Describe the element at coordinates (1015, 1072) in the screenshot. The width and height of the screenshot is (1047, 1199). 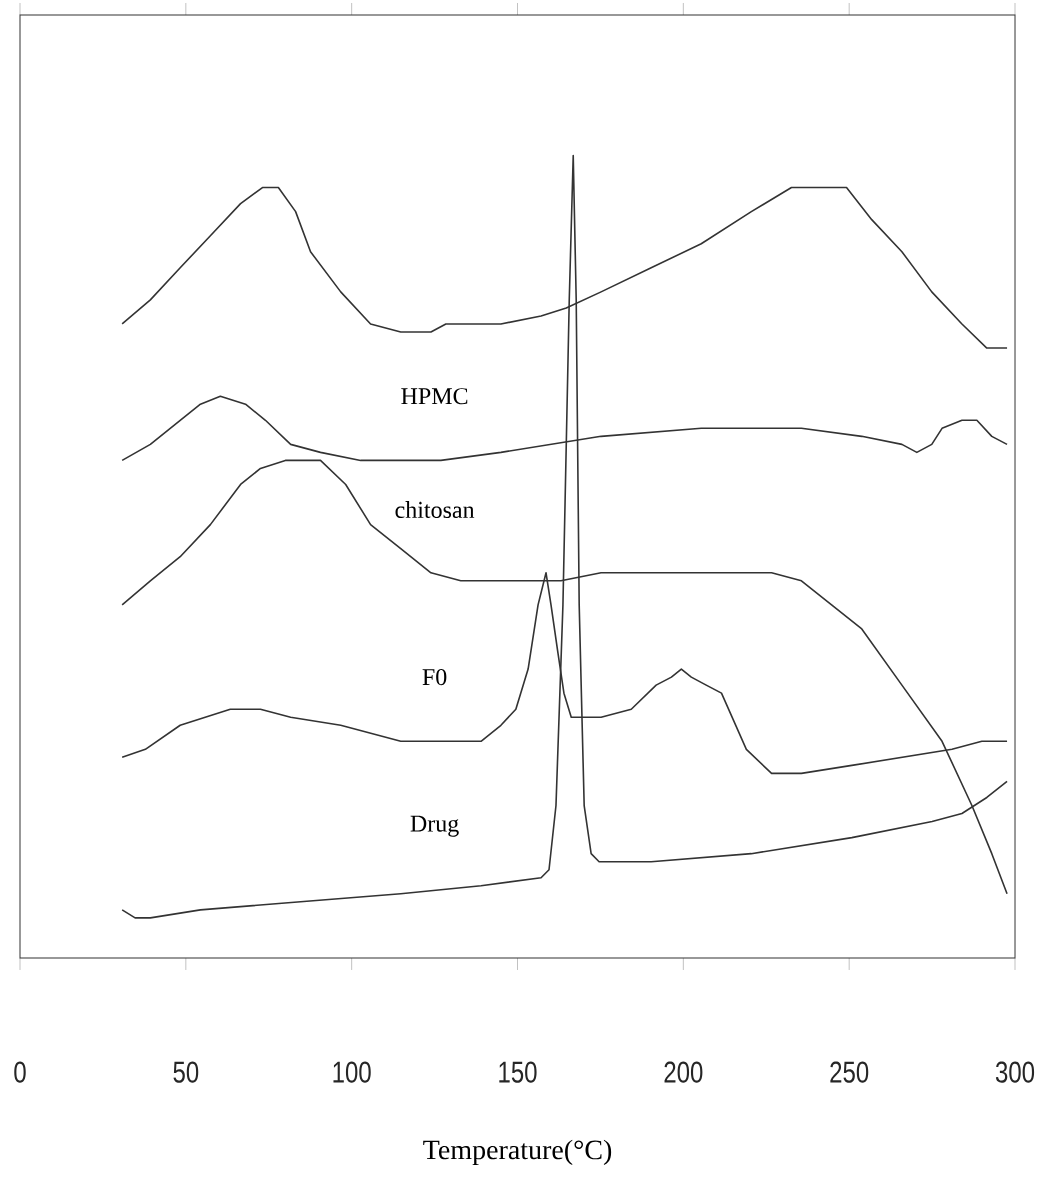
I see `x-tick-label: 300` at that location.